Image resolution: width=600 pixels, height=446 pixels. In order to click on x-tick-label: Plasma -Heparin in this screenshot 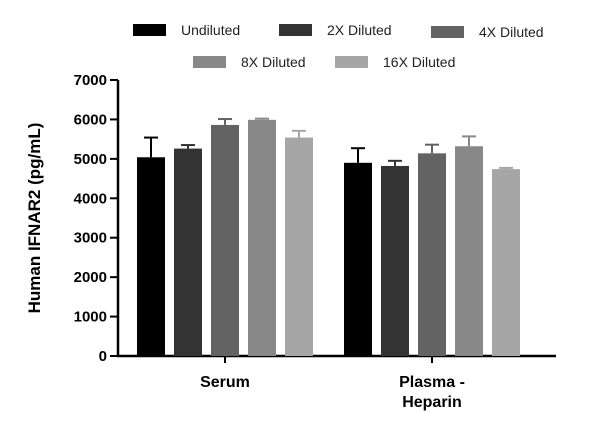, I will do `click(432, 392)`.